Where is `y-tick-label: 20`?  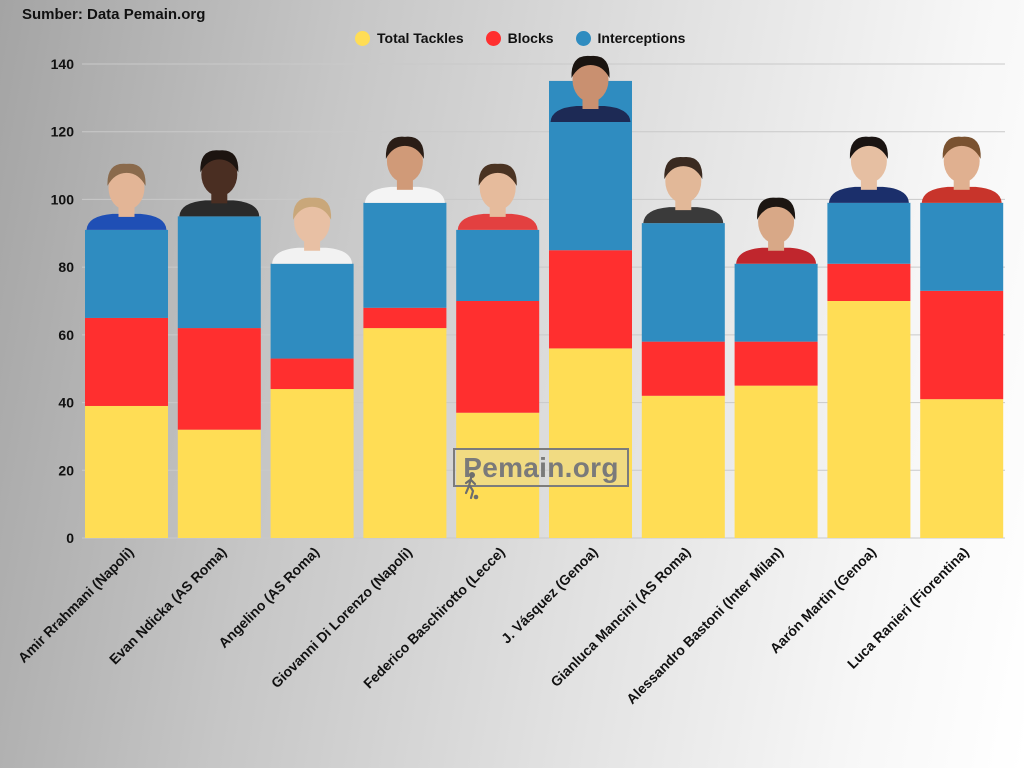
y-tick-label: 20 is located at coordinates (66, 470).